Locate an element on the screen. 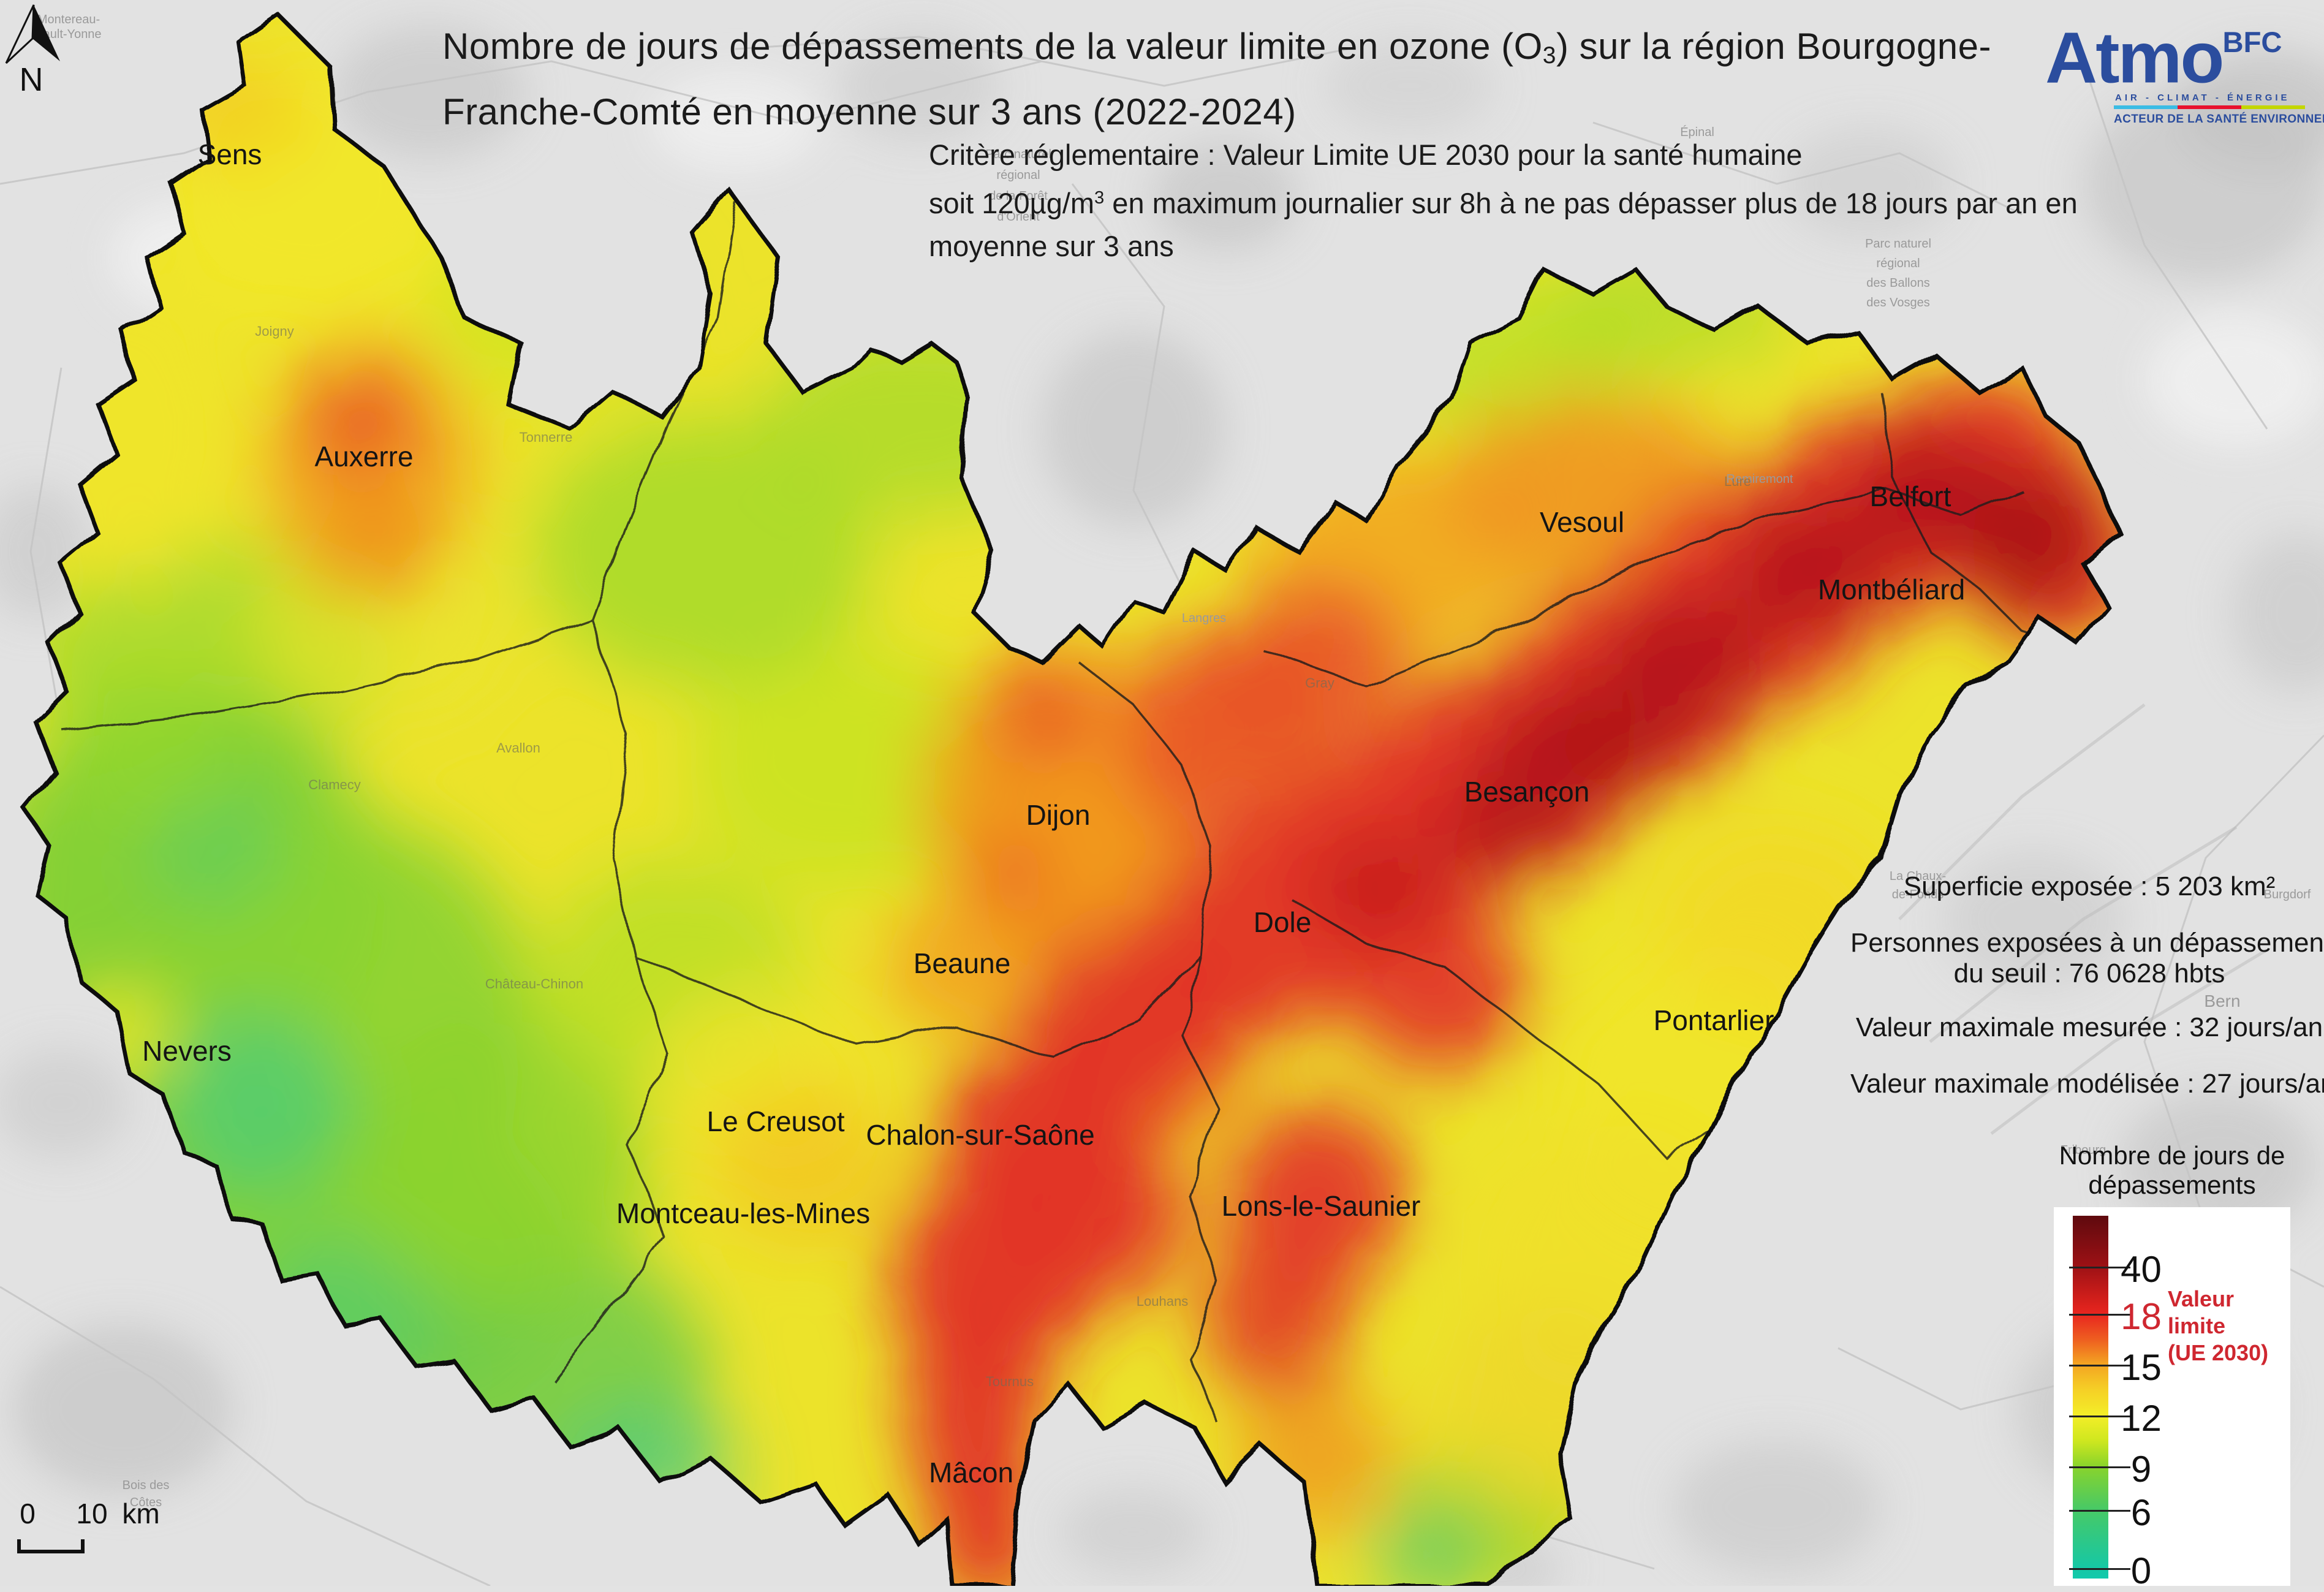 The width and height of the screenshot is (2324, 1592). legend-tick-label: 40 is located at coordinates (2141, 1270).